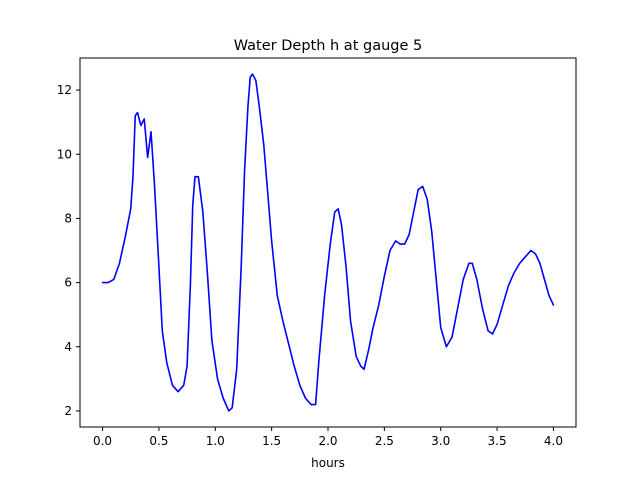 This screenshot has width=640, height=480. Describe the element at coordinates (271, 441) in the screenshot. I see `x-tick-label: 1.5` at that location.